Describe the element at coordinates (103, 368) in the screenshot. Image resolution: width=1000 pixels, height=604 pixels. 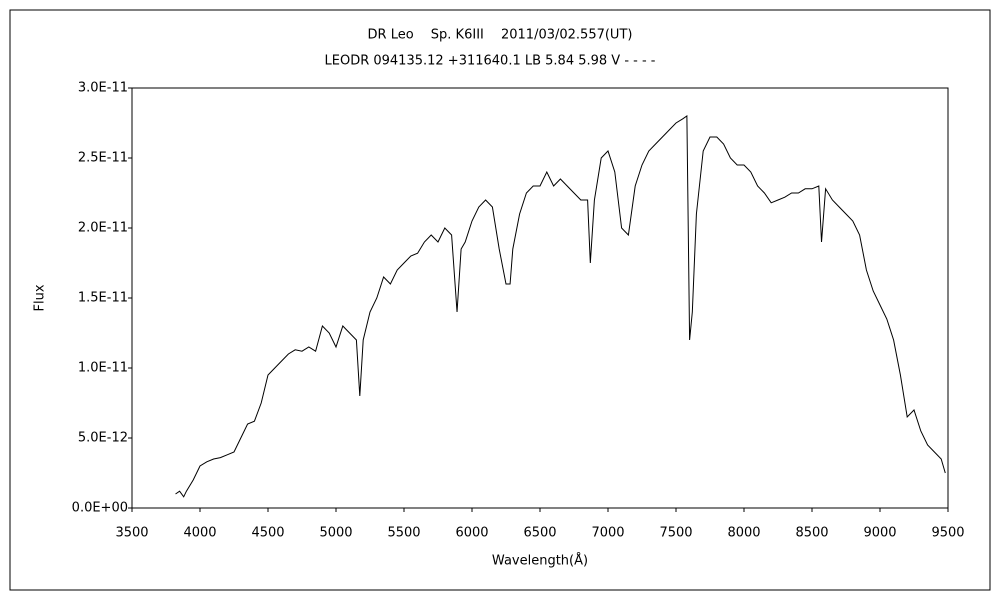
I see `y-tick-label: 1.0E-11` at that location.